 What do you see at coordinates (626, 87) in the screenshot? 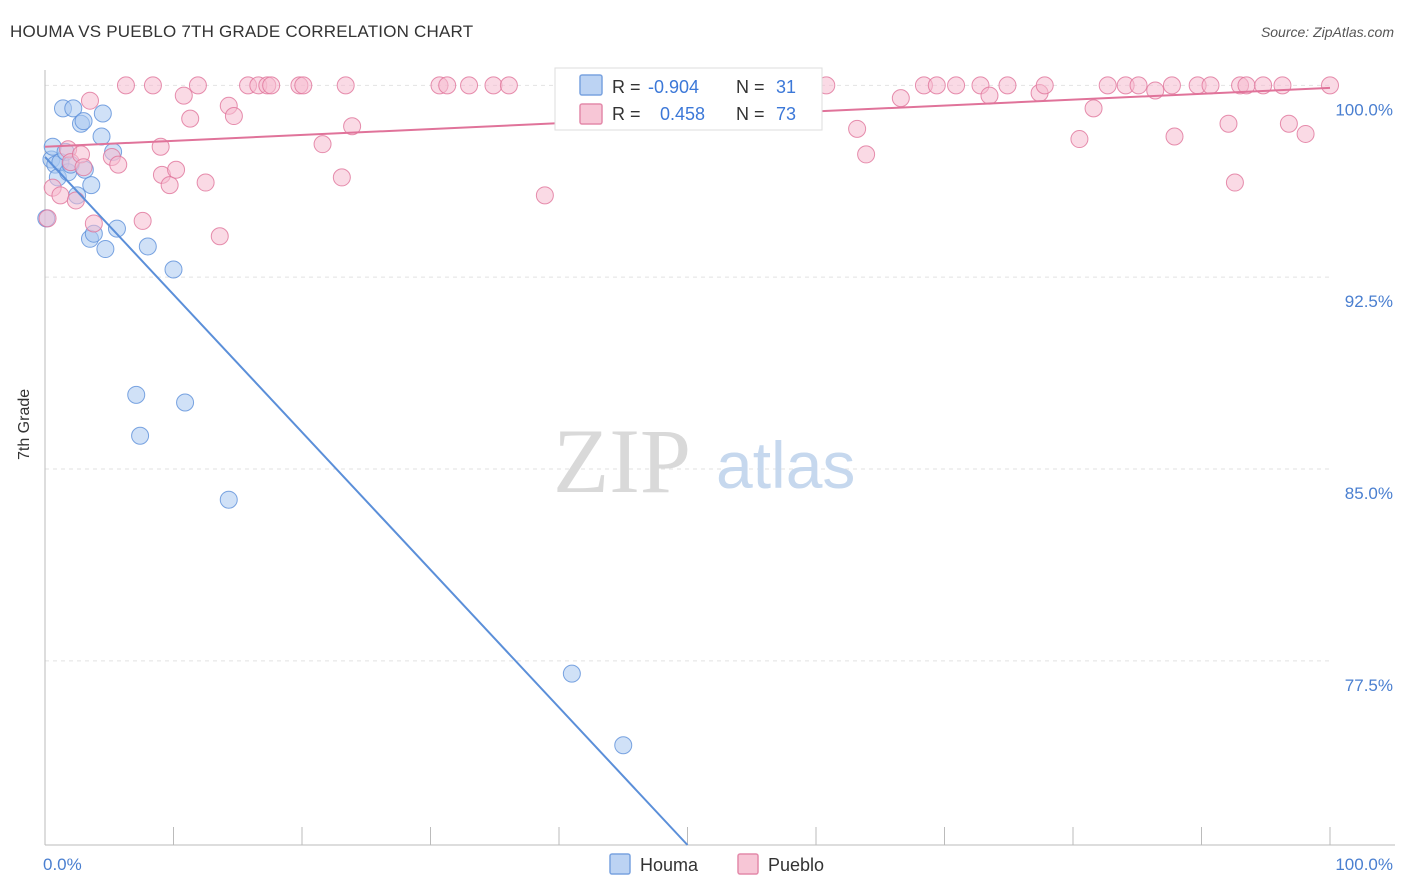
I see `stats-r-label-houma: R =` at bounding box center [626, 87].